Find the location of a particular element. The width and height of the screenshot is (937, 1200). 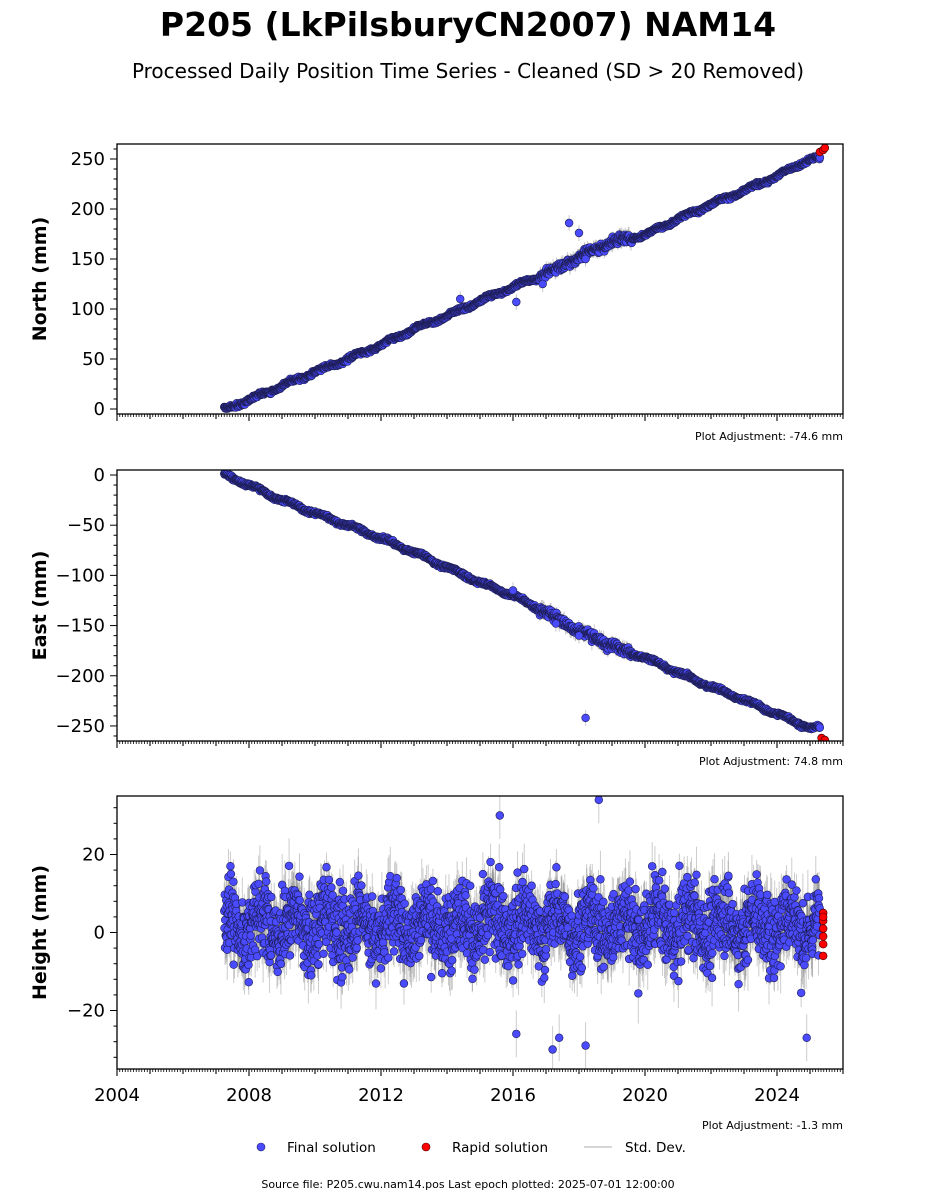

y-tick-label: 50 is located at coordinates (93, 359).